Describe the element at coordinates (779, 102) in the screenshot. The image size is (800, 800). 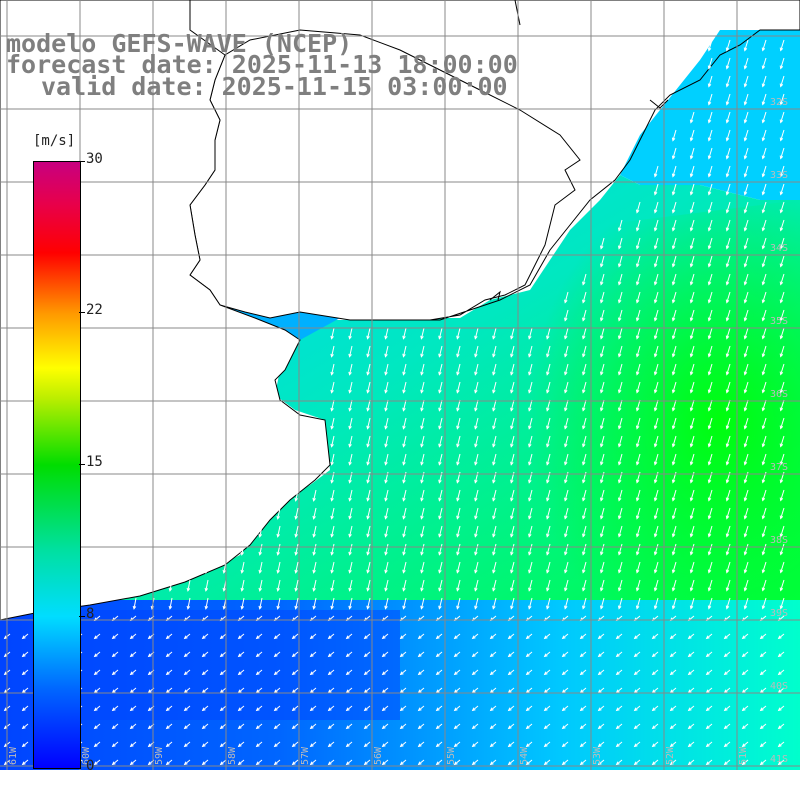
I see `latitude-label: 32S` at that location.